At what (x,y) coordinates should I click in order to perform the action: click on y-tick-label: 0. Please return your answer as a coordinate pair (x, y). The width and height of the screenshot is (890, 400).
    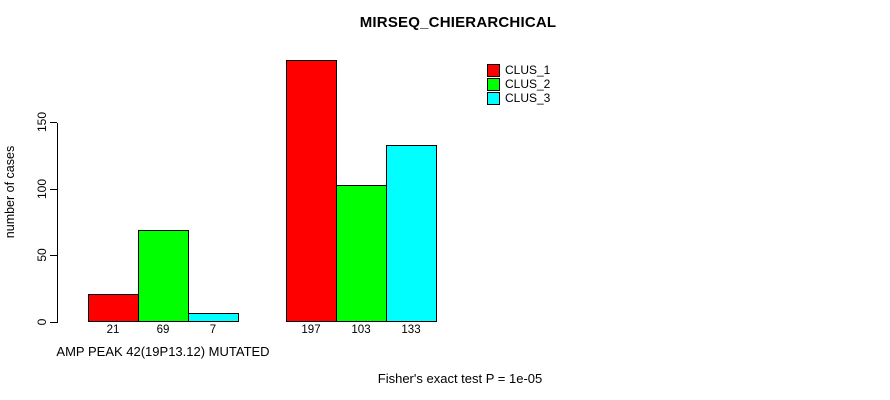
    Looking at the image, I should click on (42, 322).